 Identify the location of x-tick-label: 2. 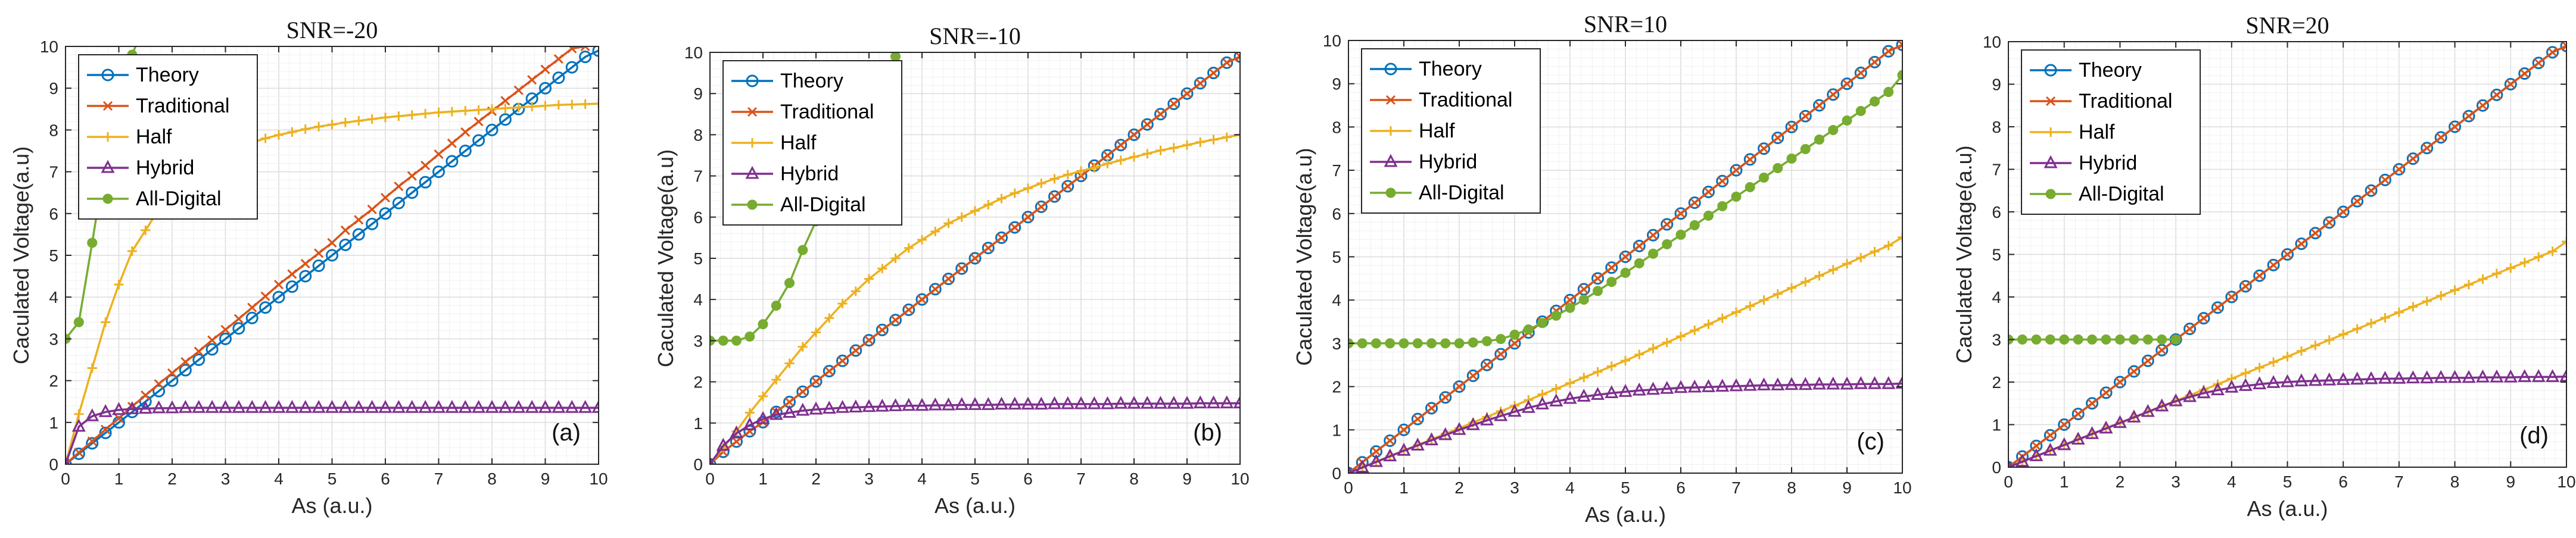
(816, 479).